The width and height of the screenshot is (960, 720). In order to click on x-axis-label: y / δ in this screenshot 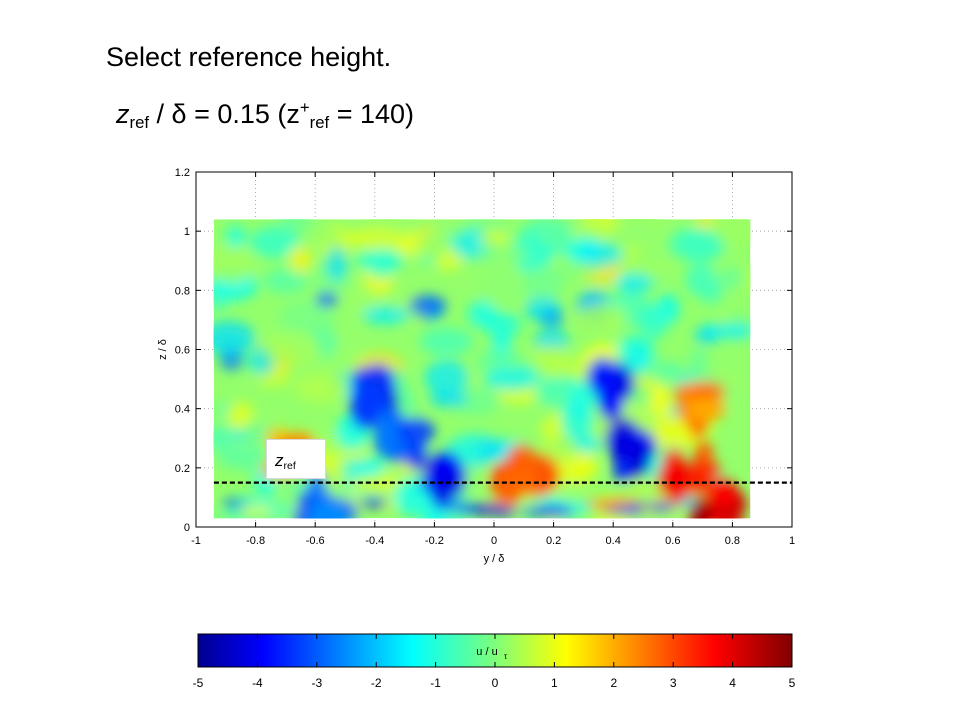, I will do `click(494, 559)`.